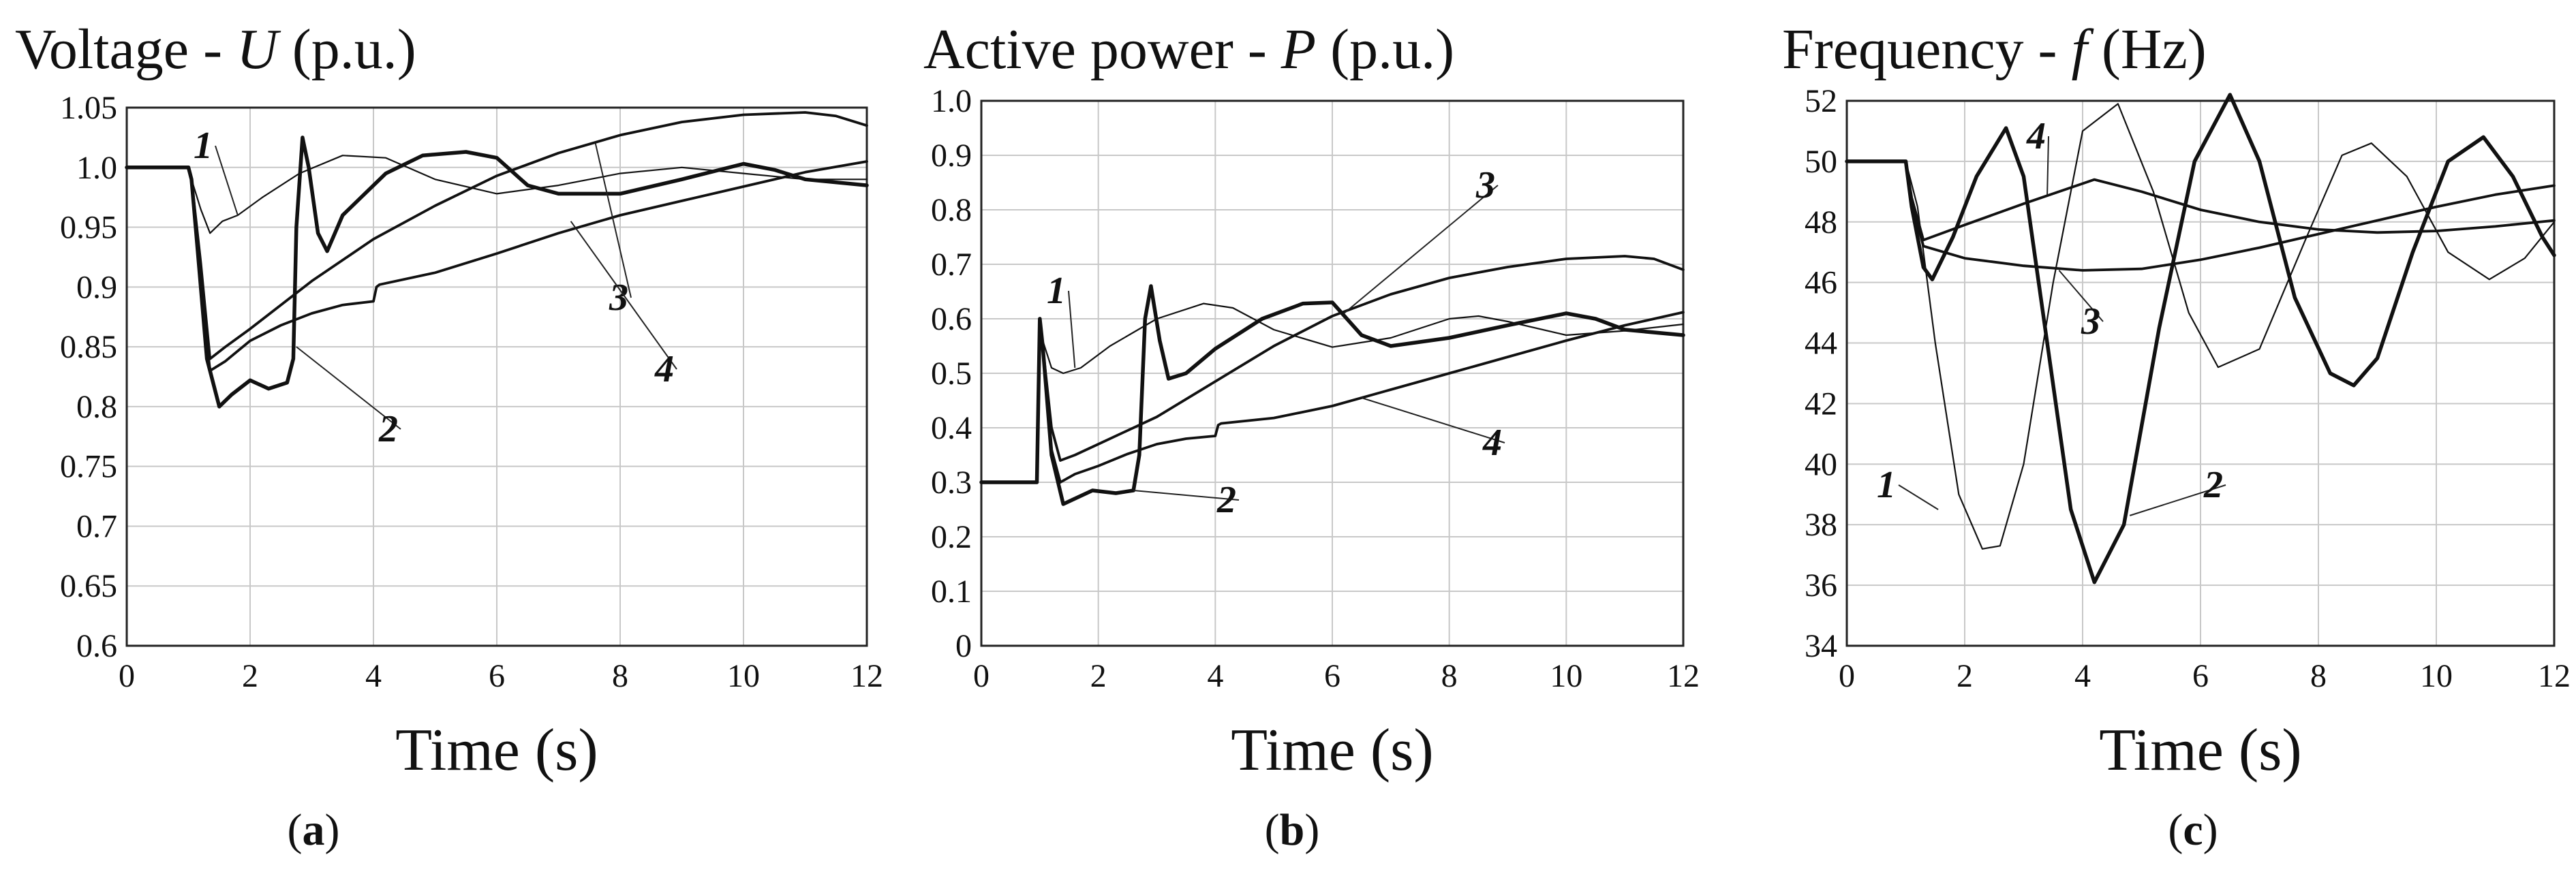  What do you see at coordinates (951, 537) in the screenshot?
I see `y-tick-label: 0.2` at bounding box center [951, 537].